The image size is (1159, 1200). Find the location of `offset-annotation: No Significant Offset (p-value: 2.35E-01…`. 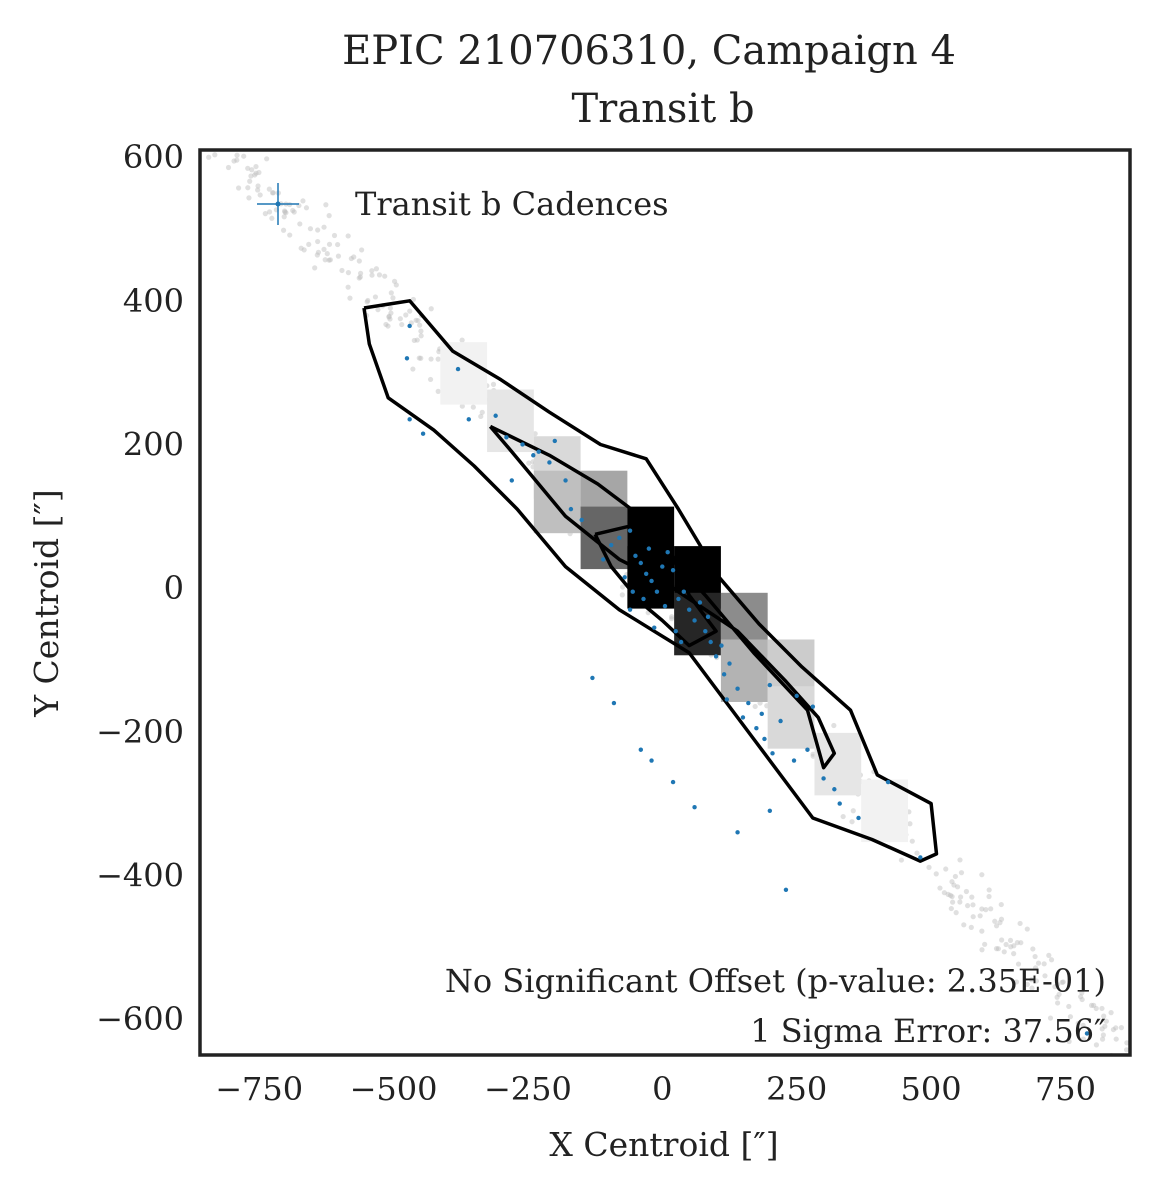

offset-annotation: No Significant Offset (p-value: 2.35E-01… is located at coordinates (775, 981).